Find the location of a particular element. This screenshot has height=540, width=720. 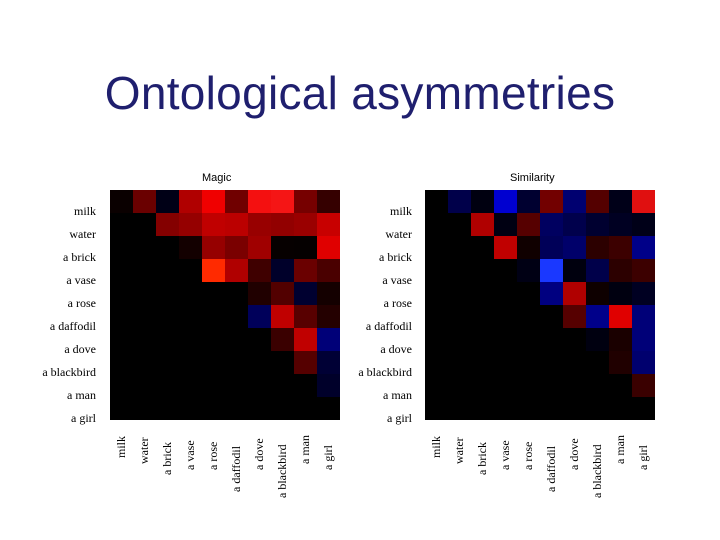

column-label: water is located at coordinates (144, 450).